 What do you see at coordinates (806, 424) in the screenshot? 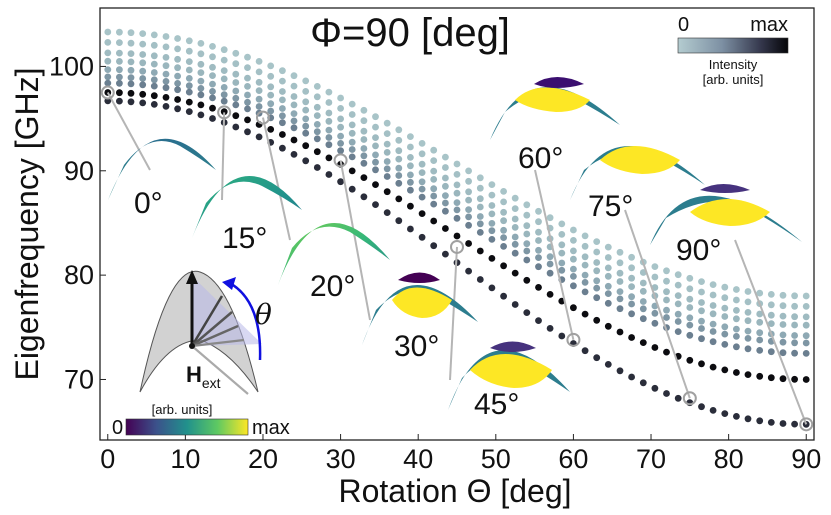
I see `highlighted-point` at bounding box center [806, 424].